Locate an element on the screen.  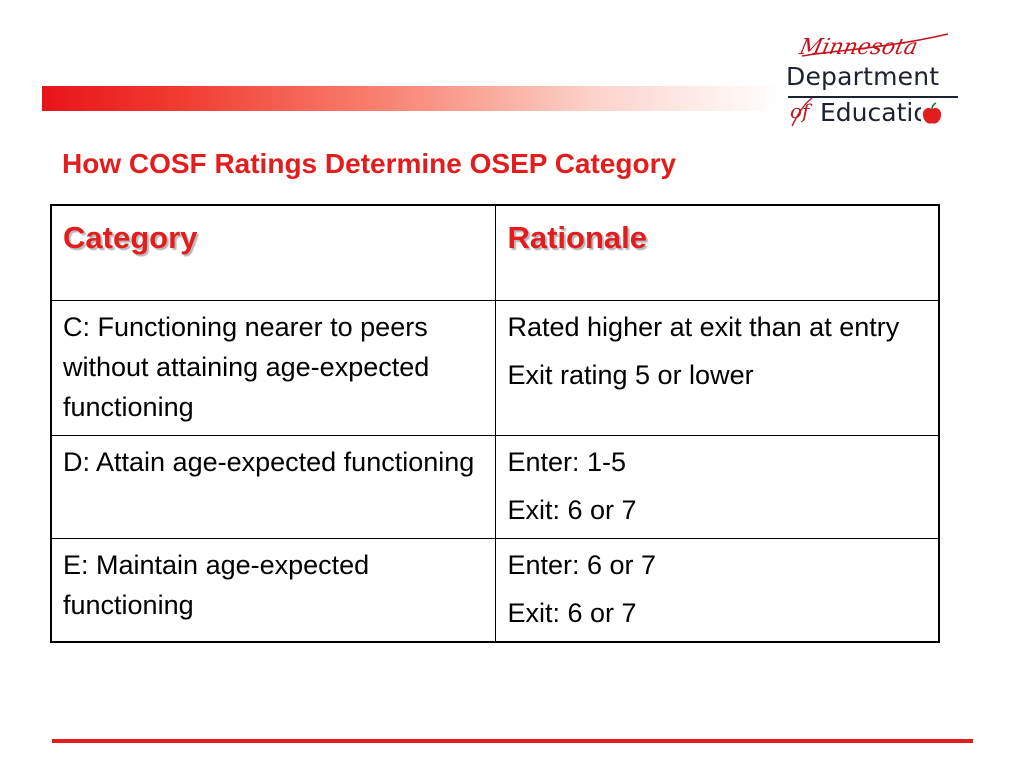
header-rationale: Rationale is located at coordinates (717, 252).